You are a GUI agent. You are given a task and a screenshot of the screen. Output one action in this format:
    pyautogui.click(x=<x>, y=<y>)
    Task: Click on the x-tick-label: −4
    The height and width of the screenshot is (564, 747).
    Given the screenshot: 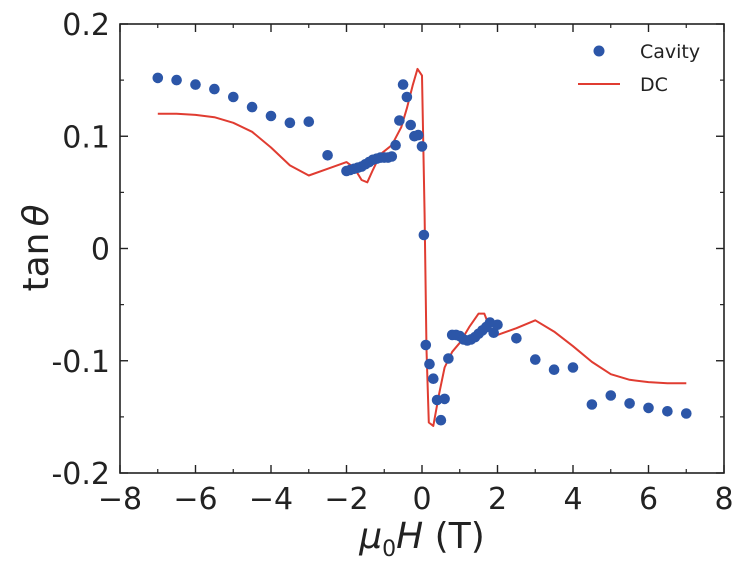 What is the action you would take?
    pyautogui.click(x=271, y=499)
    